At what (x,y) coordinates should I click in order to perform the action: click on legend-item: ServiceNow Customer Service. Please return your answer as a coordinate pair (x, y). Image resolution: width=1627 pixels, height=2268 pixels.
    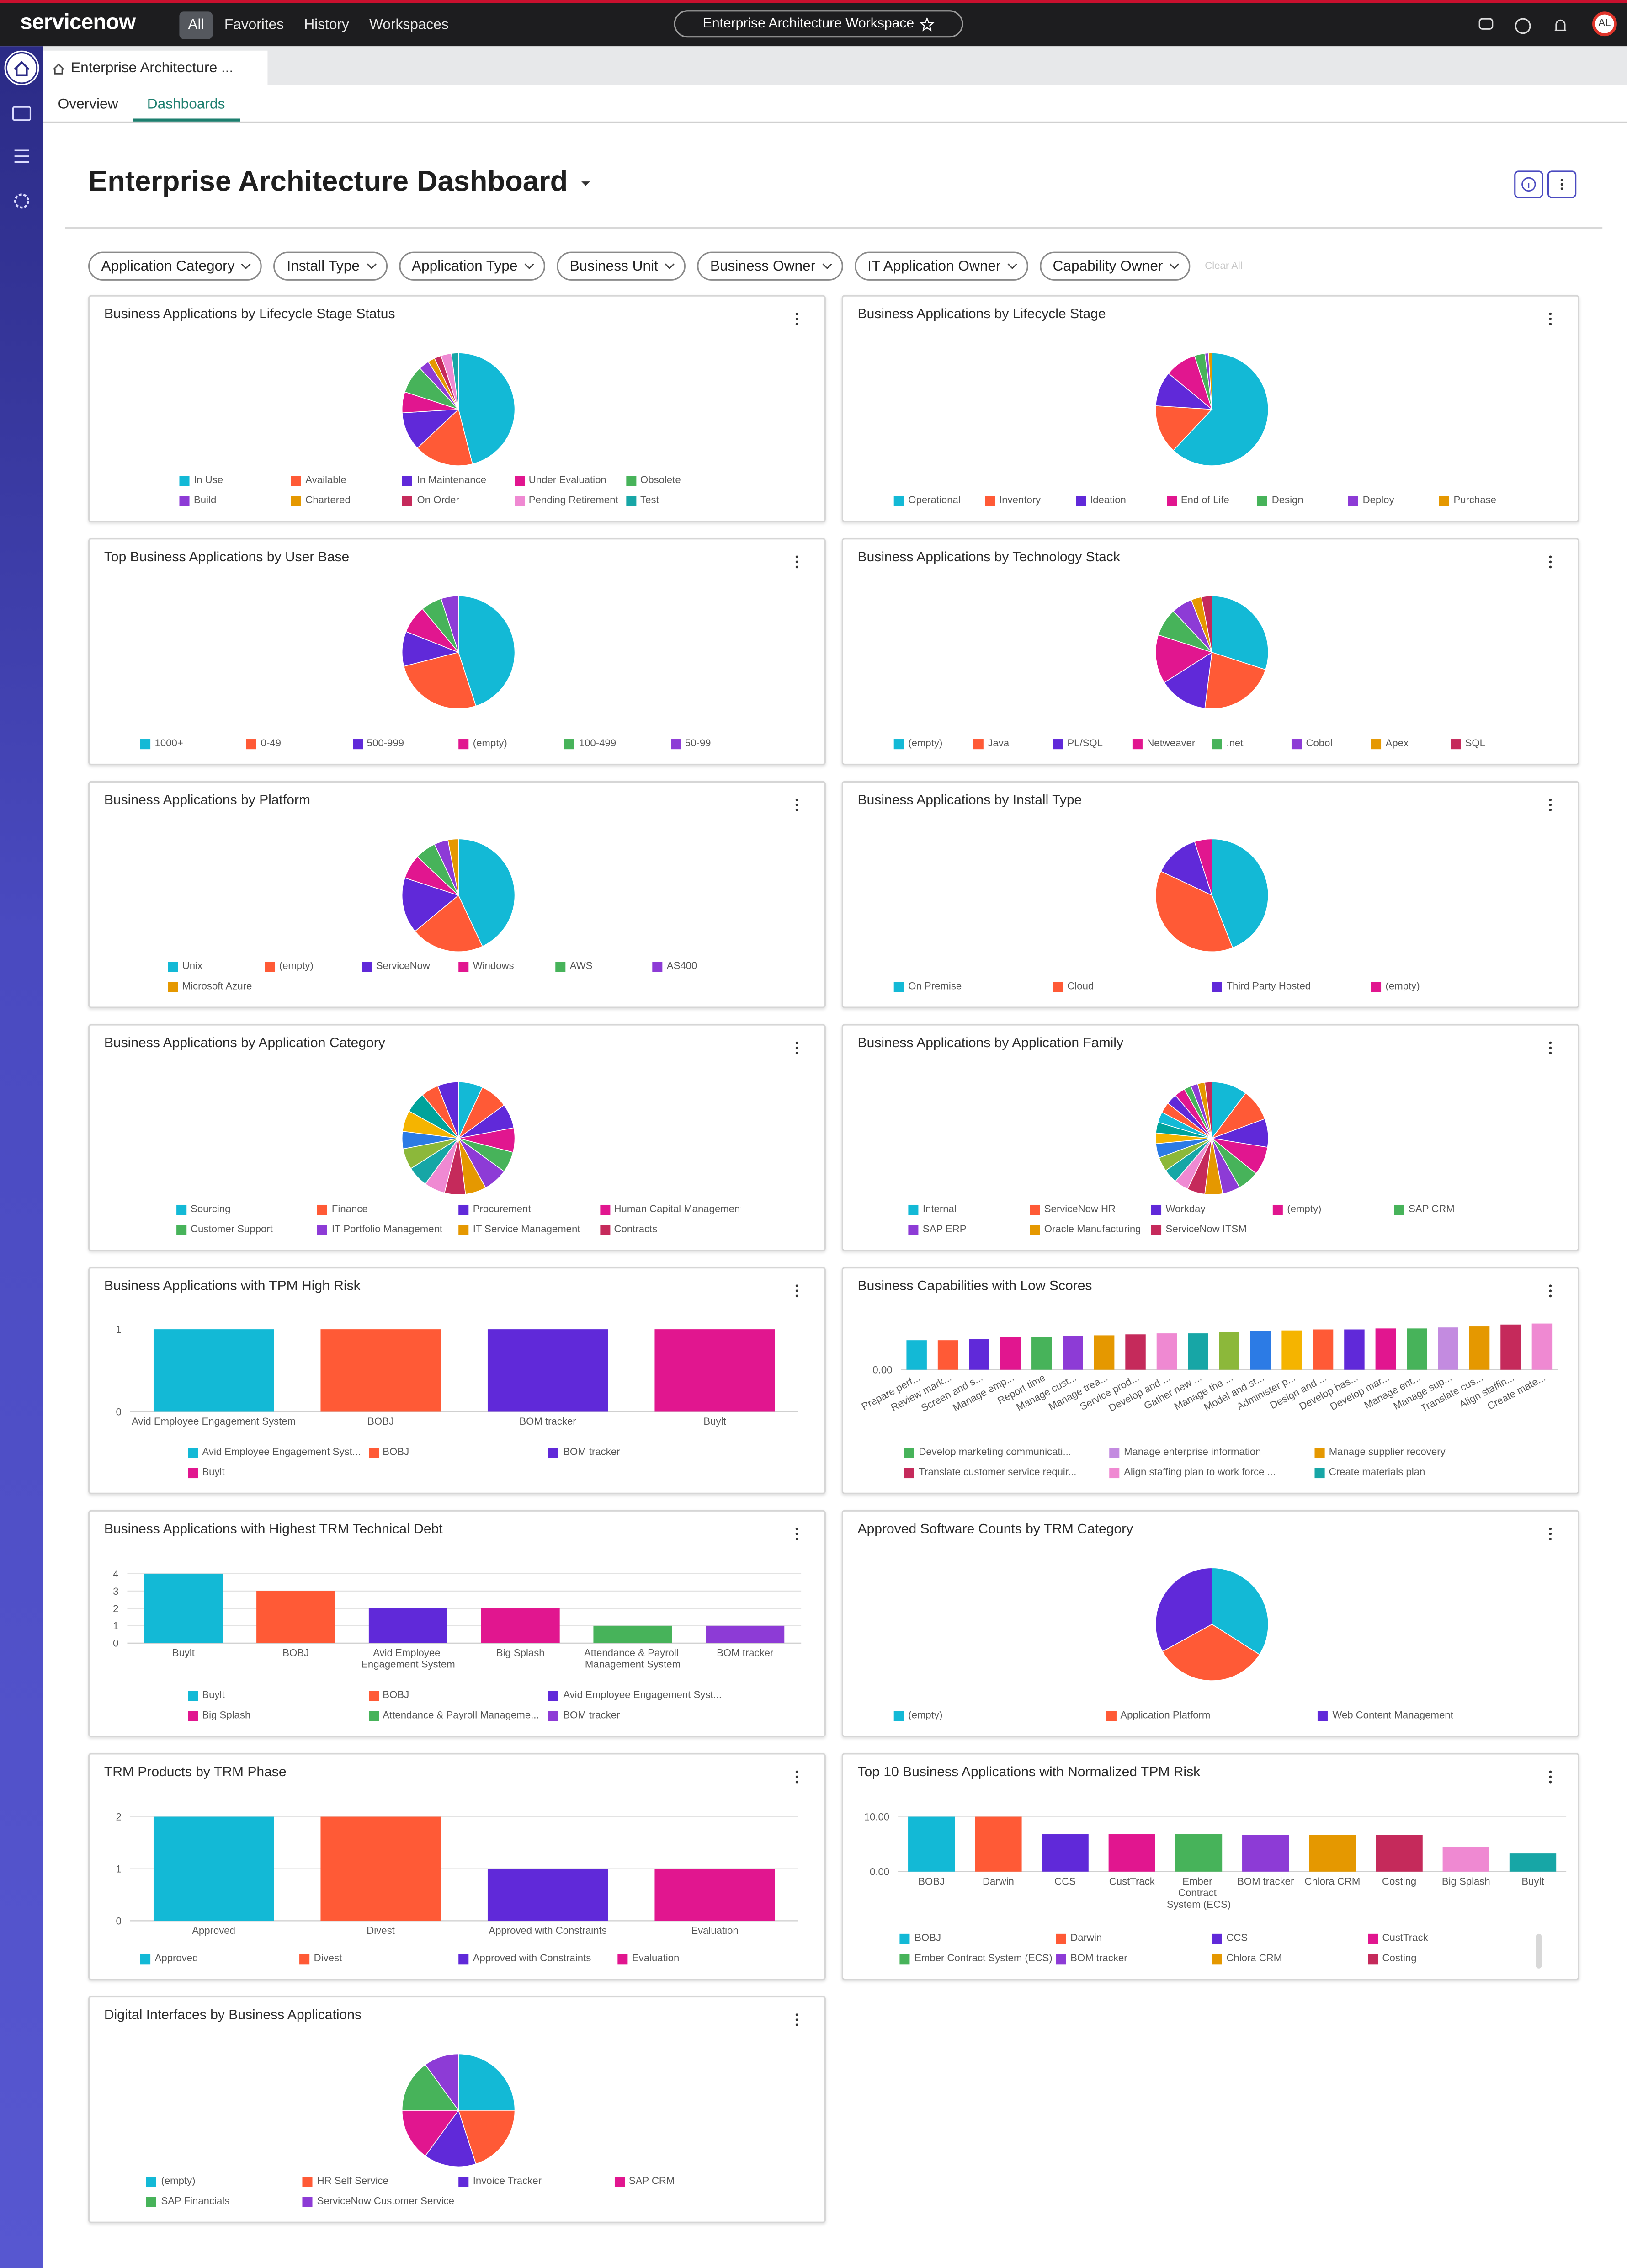
    Looking at the image, I should click on (380, 2201).